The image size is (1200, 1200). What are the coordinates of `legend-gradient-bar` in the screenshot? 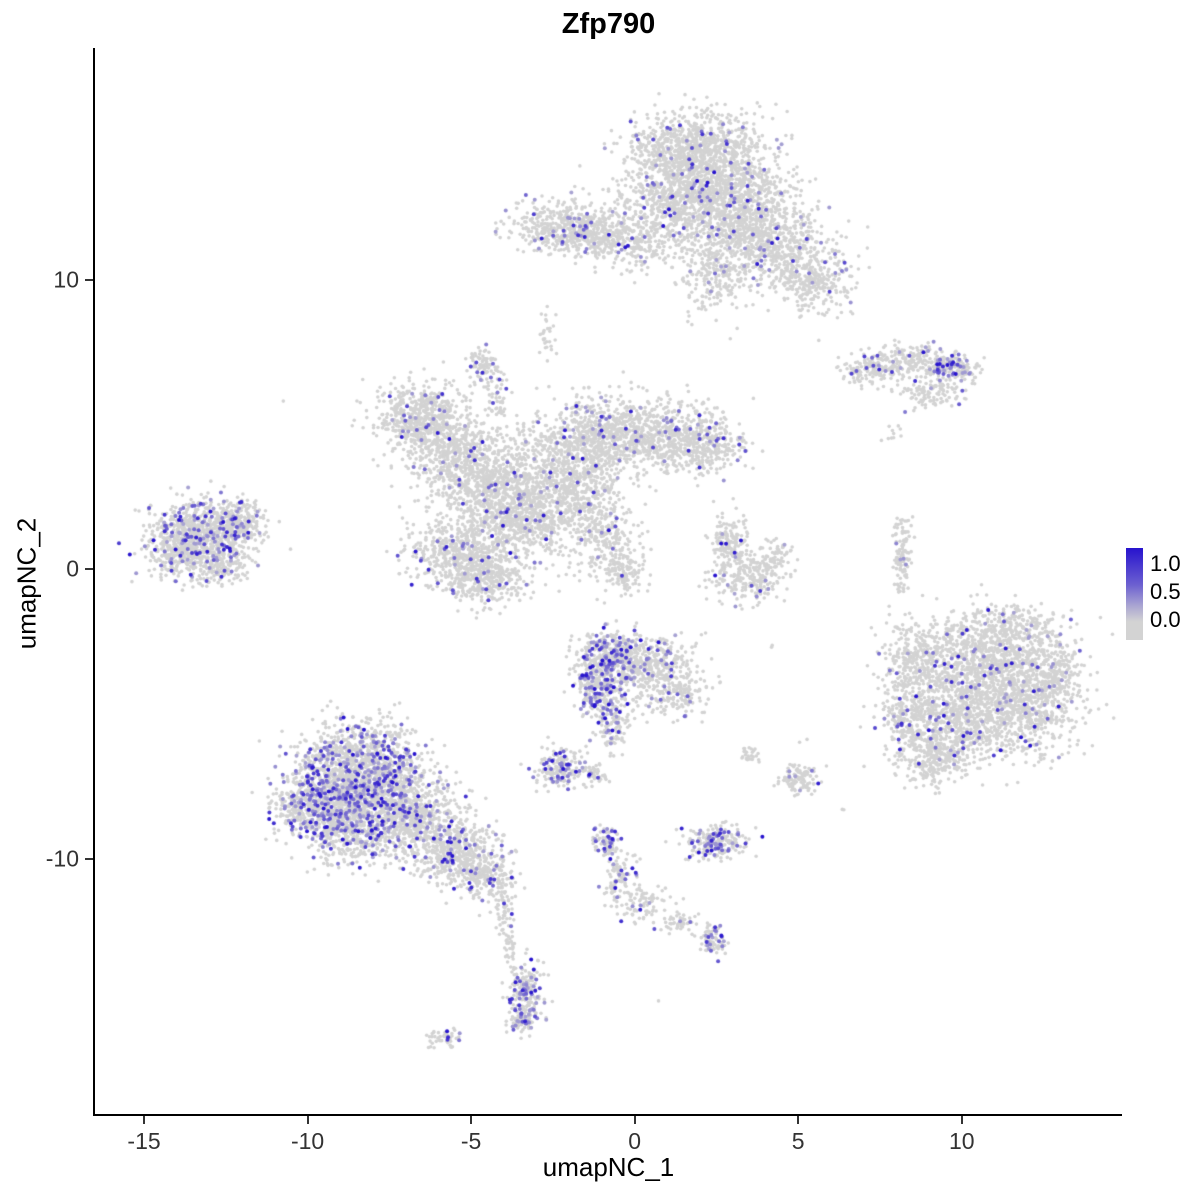 It's located at (1134, 594).